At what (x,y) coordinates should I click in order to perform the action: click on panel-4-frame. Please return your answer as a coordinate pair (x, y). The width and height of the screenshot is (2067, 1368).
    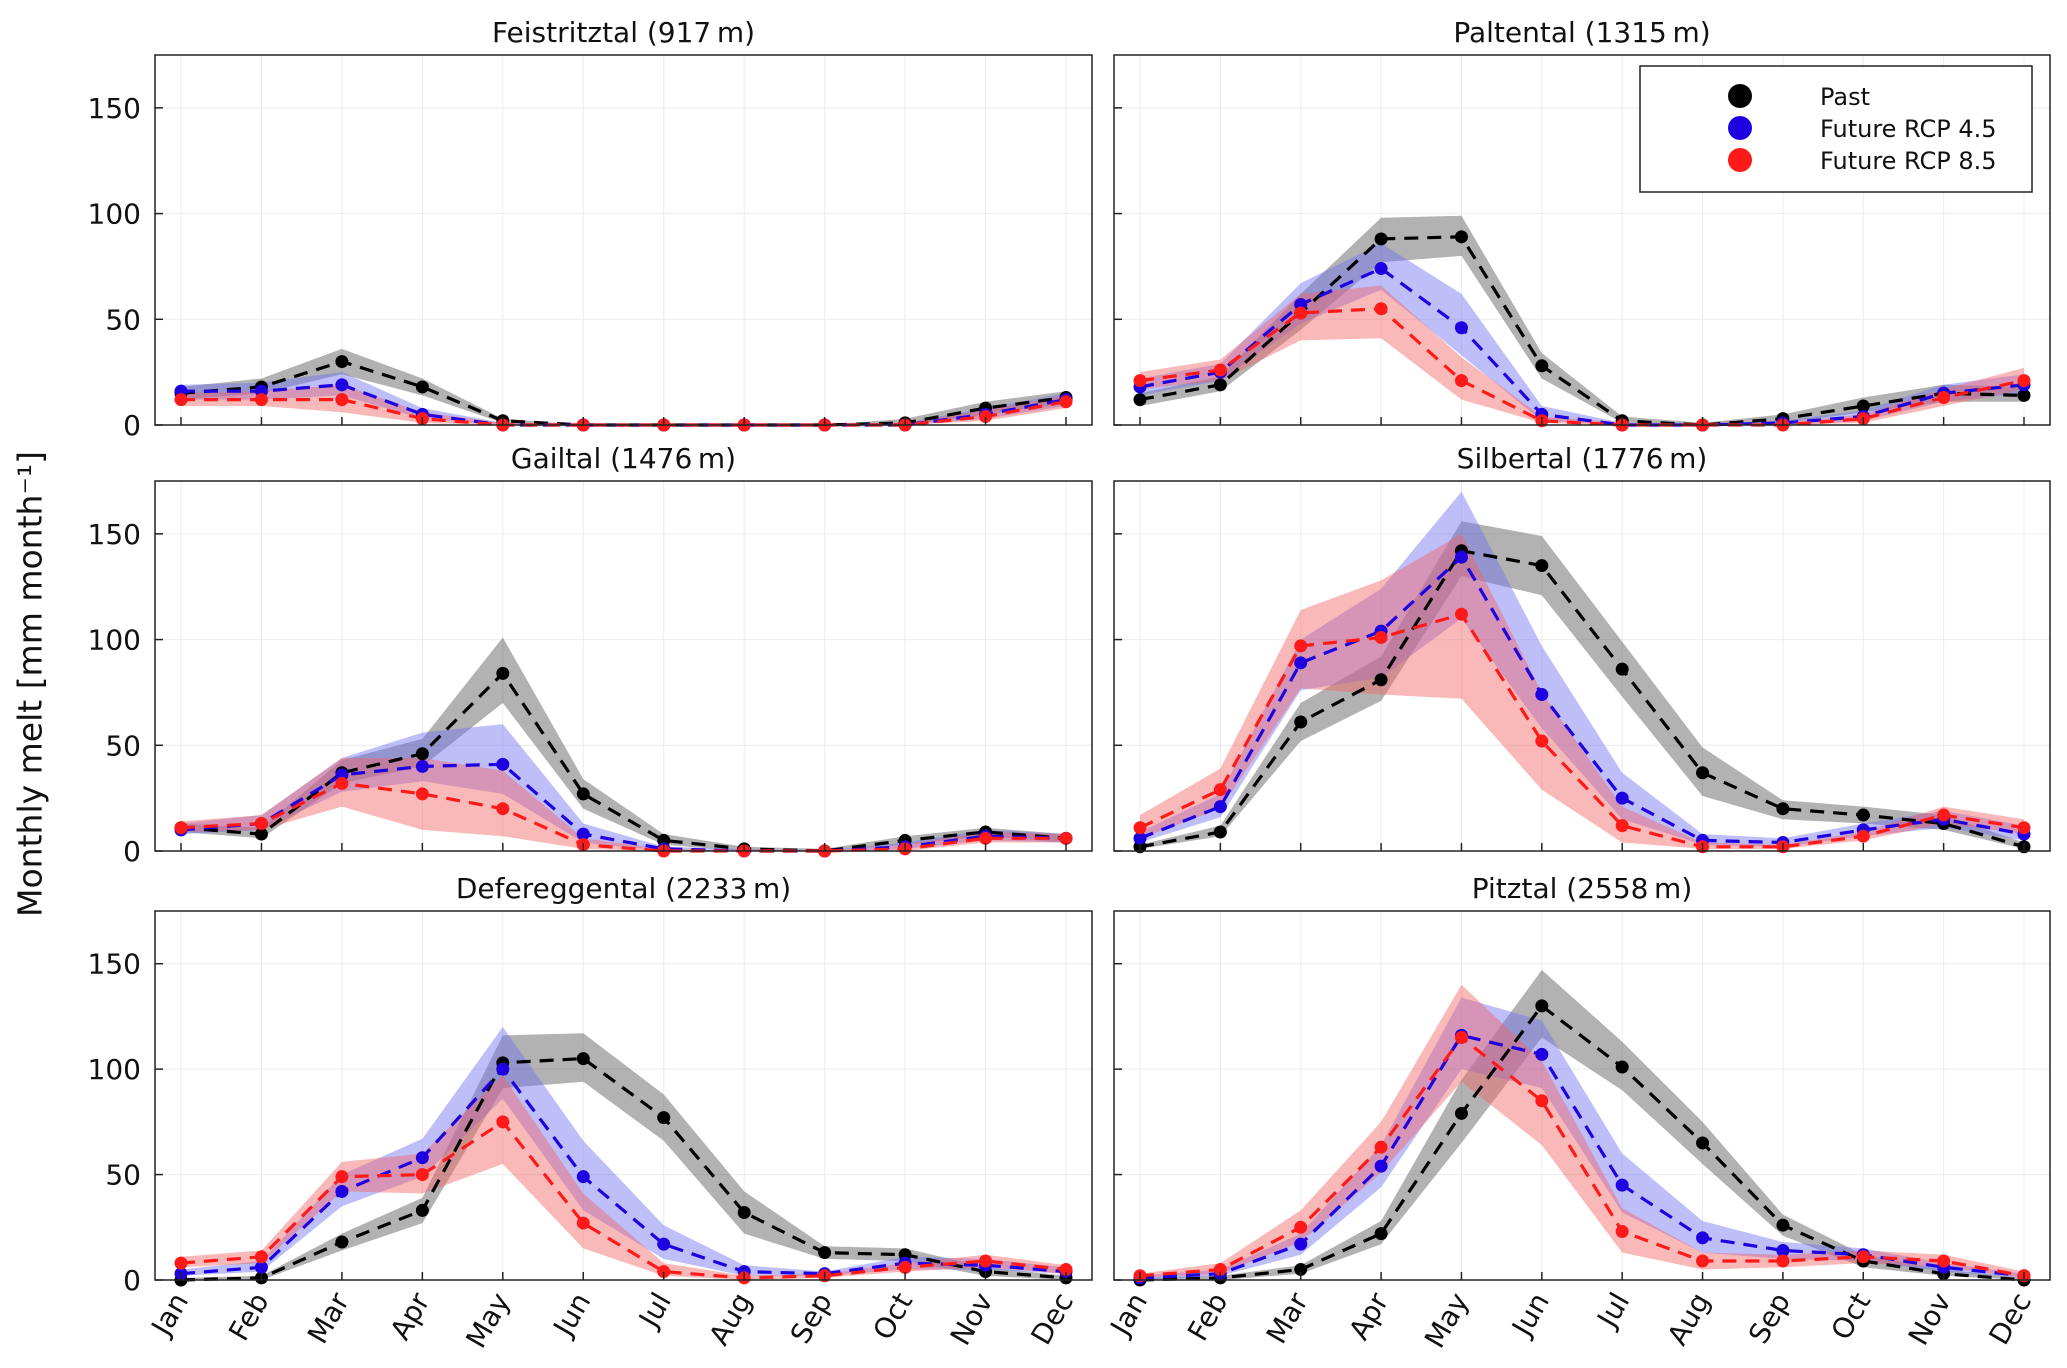
    Looking at the image, I should click on (1582, 666).